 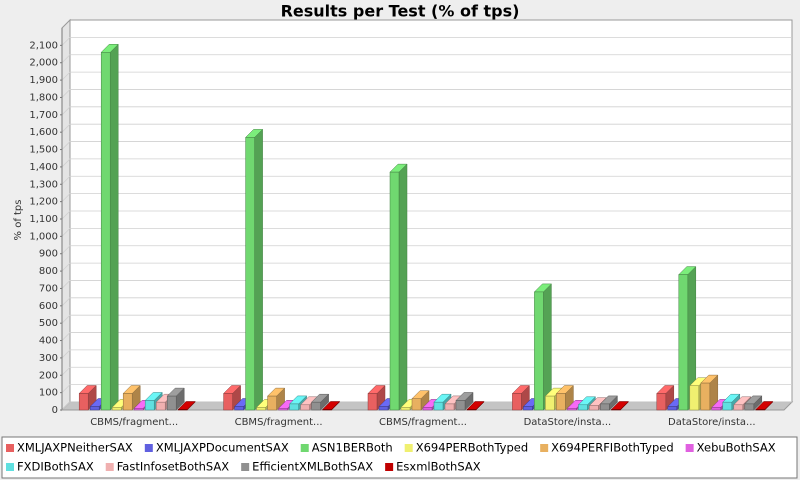 What do you see at coordinates (48, 306) in the screenshot?
I see `y-tick-label: 600` at bounding box center [48, 306].